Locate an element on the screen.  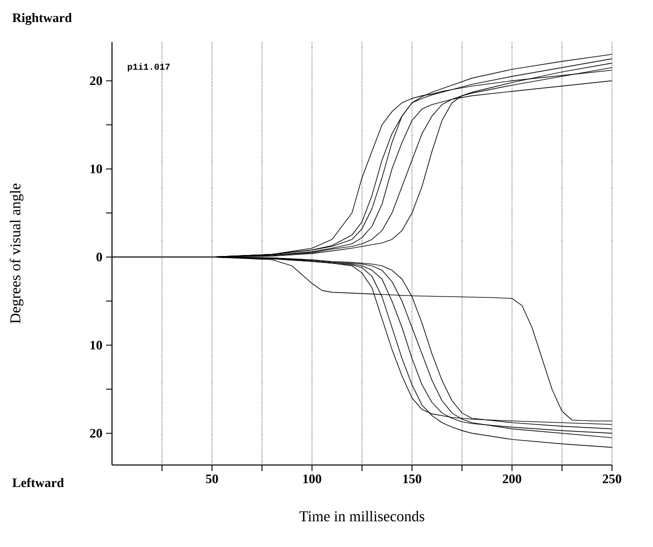
x-tick-label: 50 is located at coordinates (212, 479).